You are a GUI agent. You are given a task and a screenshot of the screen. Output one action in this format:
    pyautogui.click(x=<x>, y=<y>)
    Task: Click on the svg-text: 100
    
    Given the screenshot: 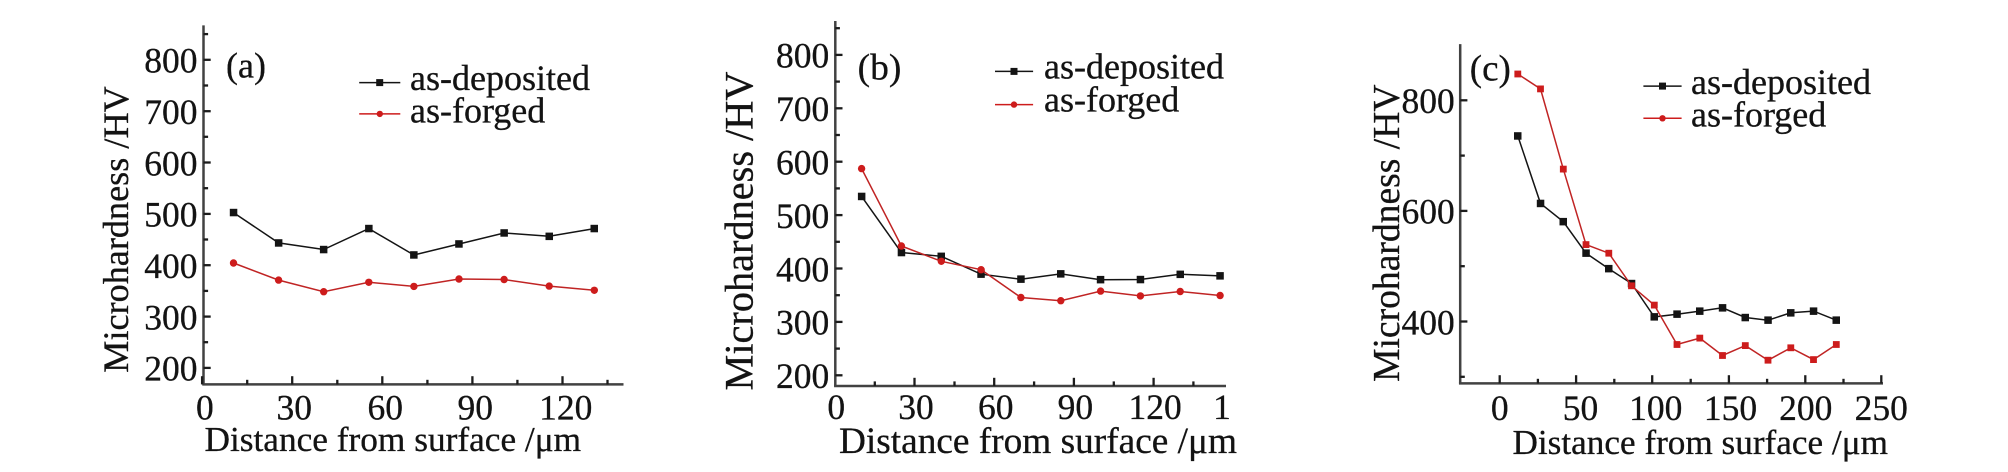 What is the action you would take?
    pyautogui.click(x=1655, y=408)
    